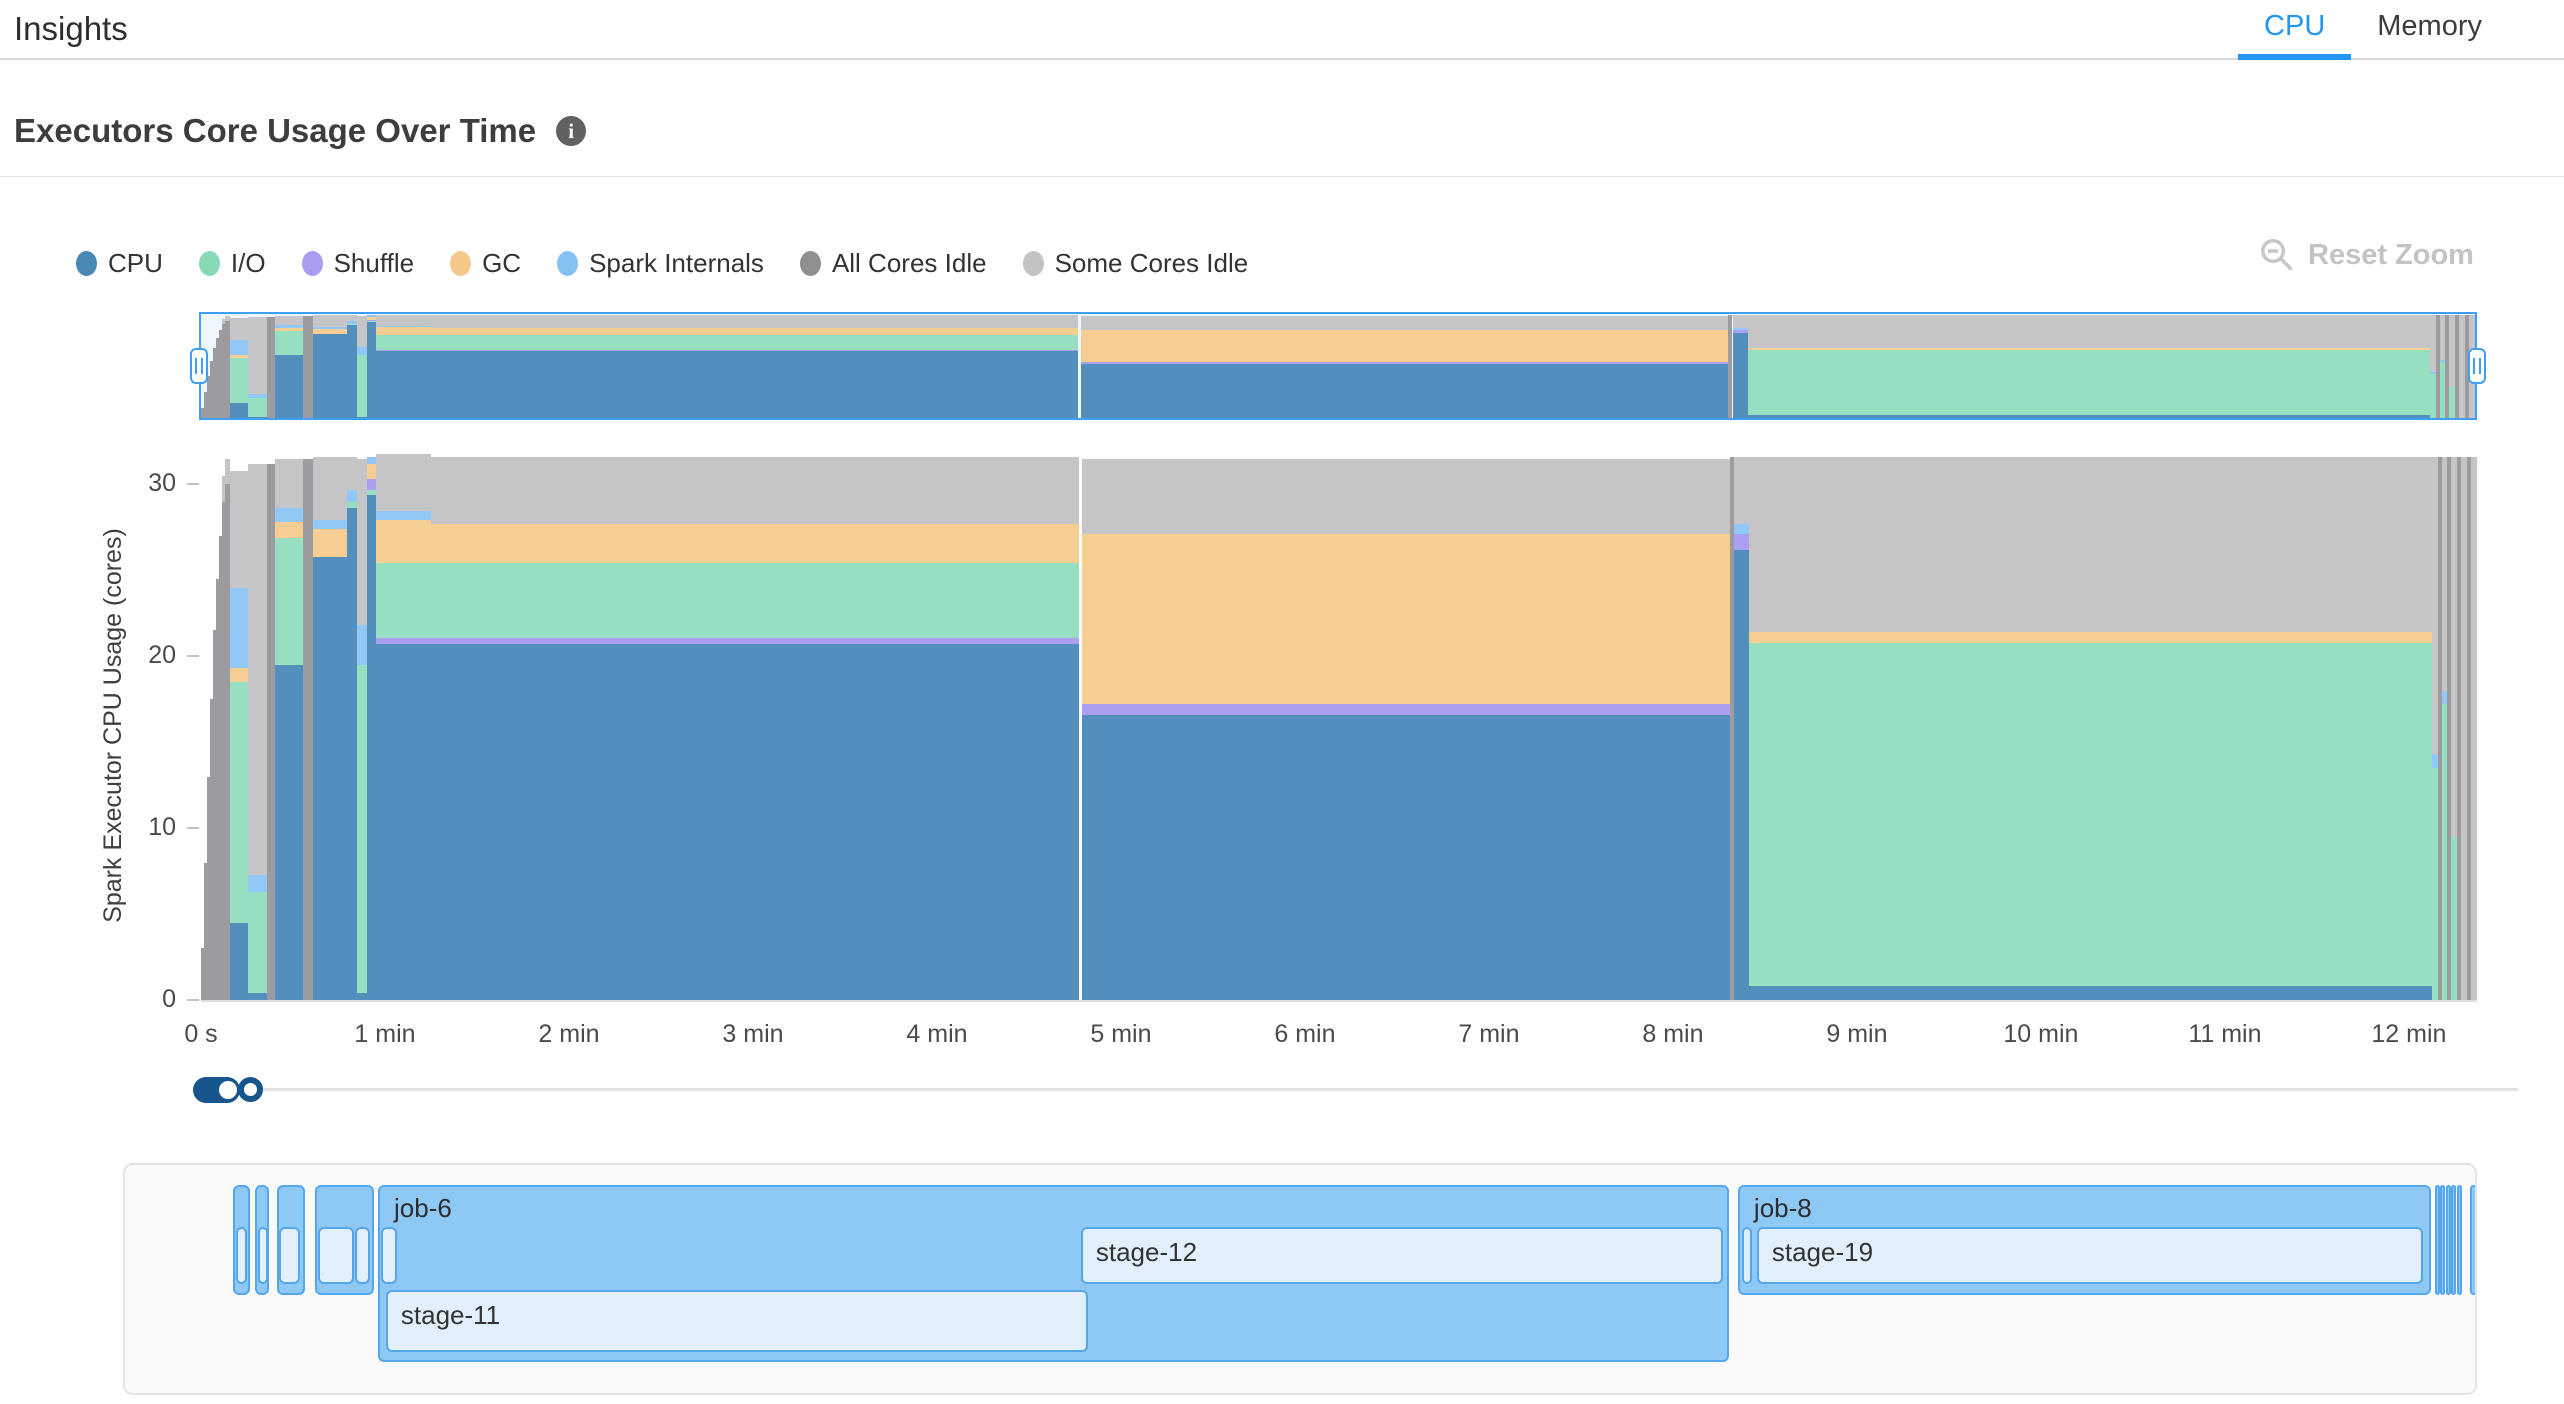 This screenshot has height=1404, width=2564. Describe the element at coordinates (571, 131) in the screenshot. I see `info-icon: i` at that location.